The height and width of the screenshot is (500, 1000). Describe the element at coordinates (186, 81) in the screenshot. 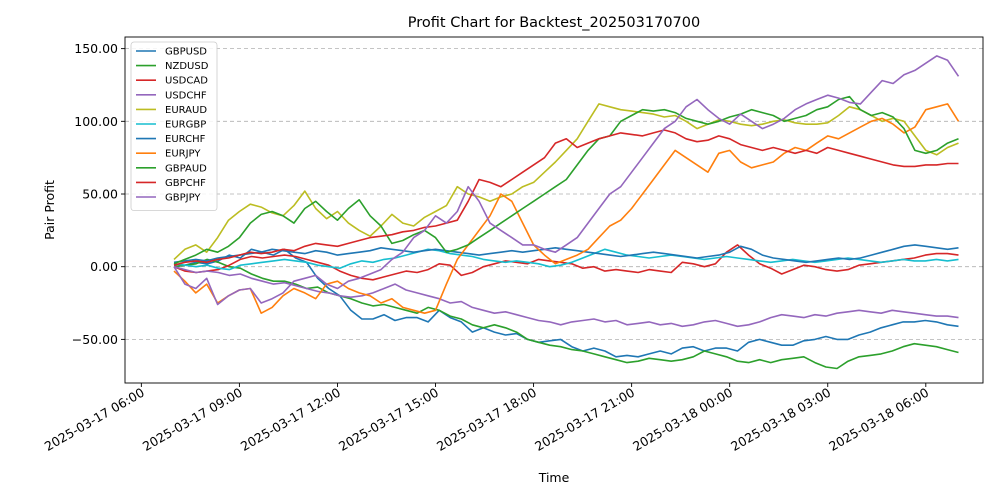

I see `legend-label-usdcad: USDCAD` at that location.